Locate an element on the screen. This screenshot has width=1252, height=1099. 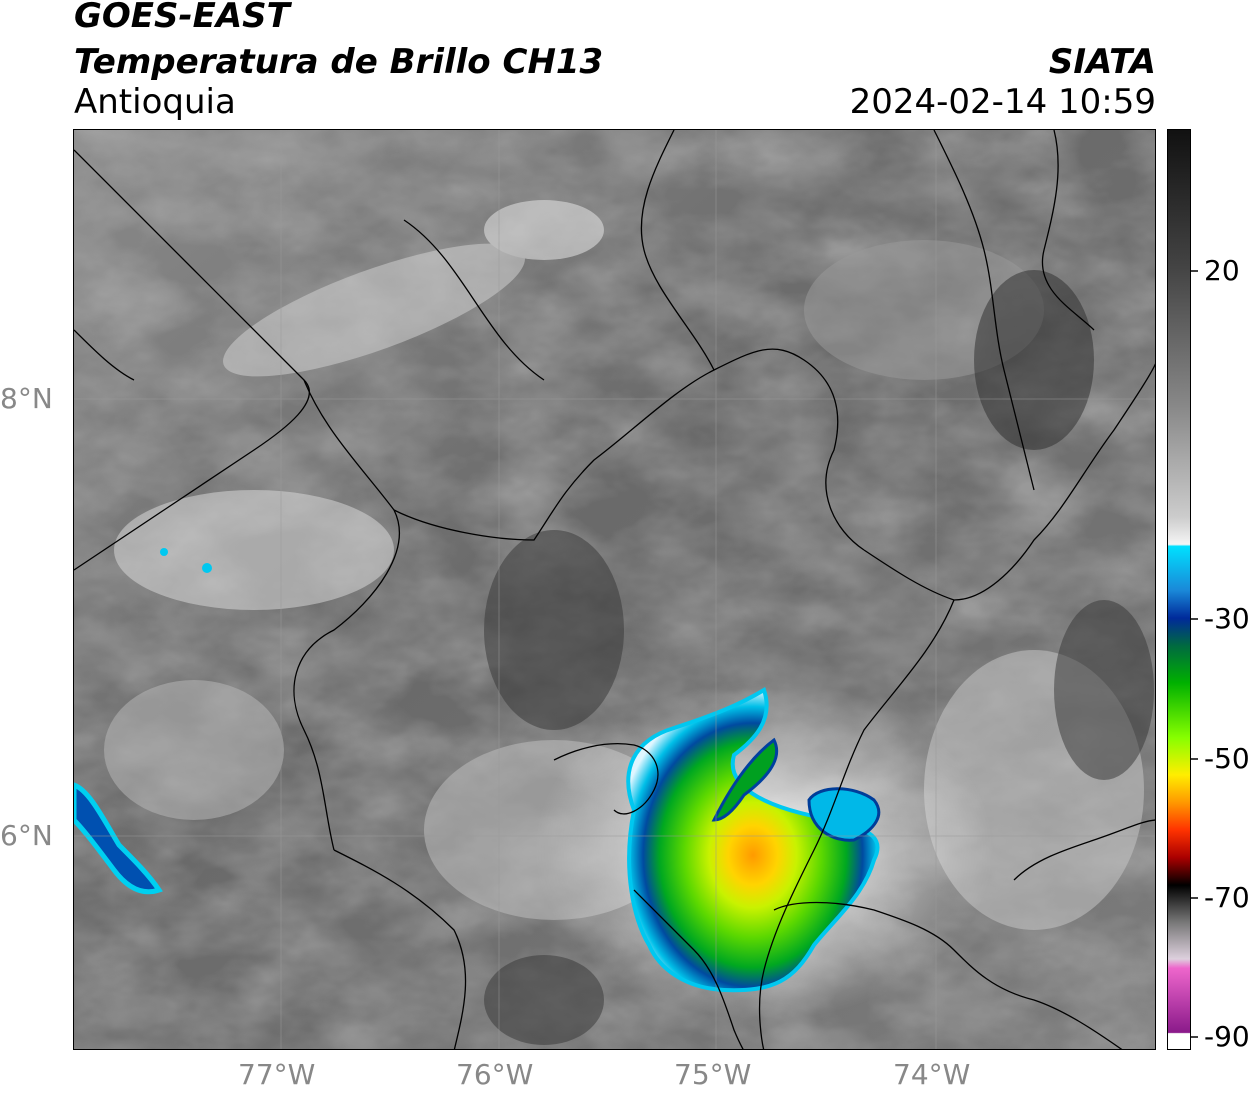
temperature-colorbar is located at coordinates (1179, 589).